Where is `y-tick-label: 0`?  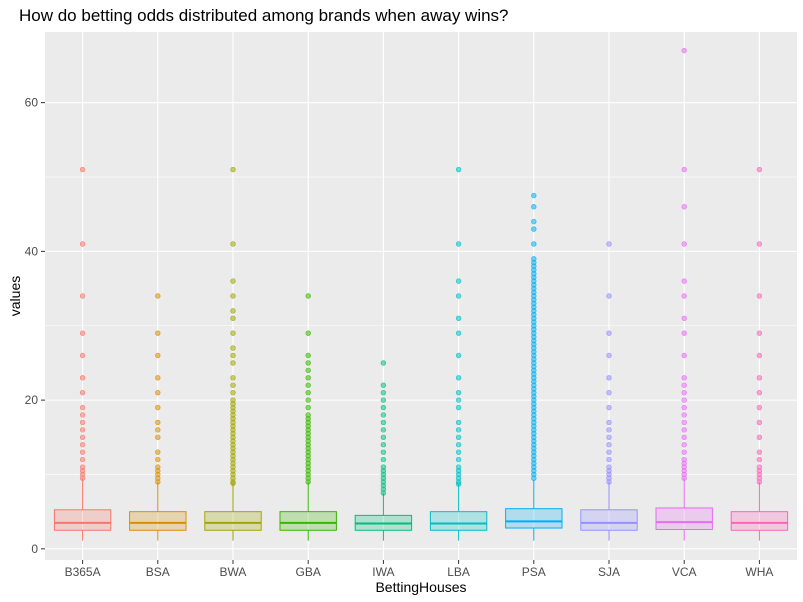
y-tick-label: 0 is located at coordinates (34, 549).